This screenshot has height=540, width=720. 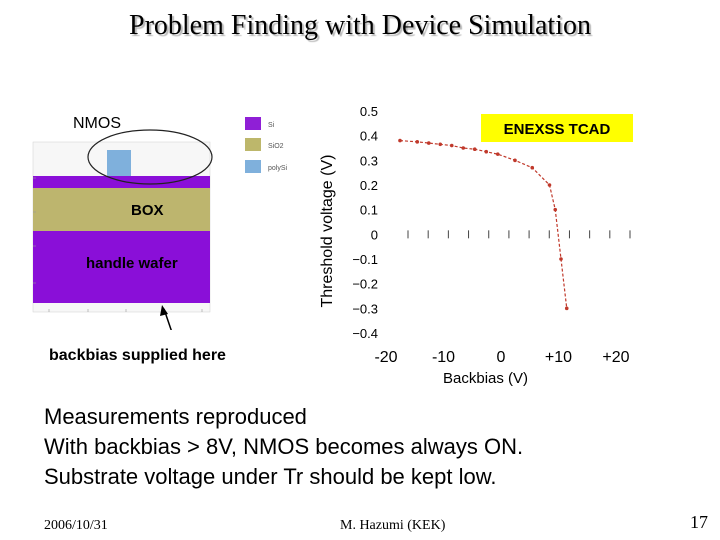 I want to click on vth-series, so click(x=483, y=224).